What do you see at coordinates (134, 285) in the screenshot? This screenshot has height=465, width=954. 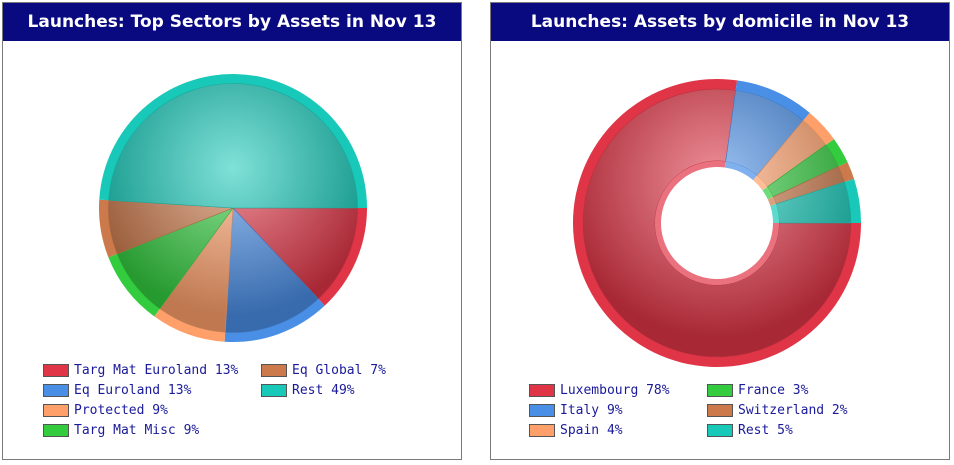 I see `slice-targ-mat-misc-rim` at bounding box center [134, 285].